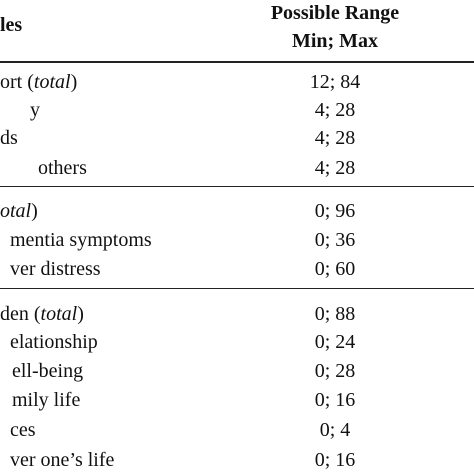  I want to click on header-rule, so click(237, 62).